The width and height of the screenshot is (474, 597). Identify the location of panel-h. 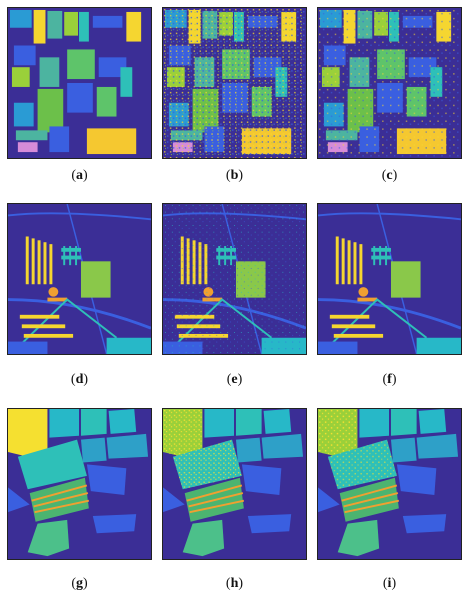
(234, 484).